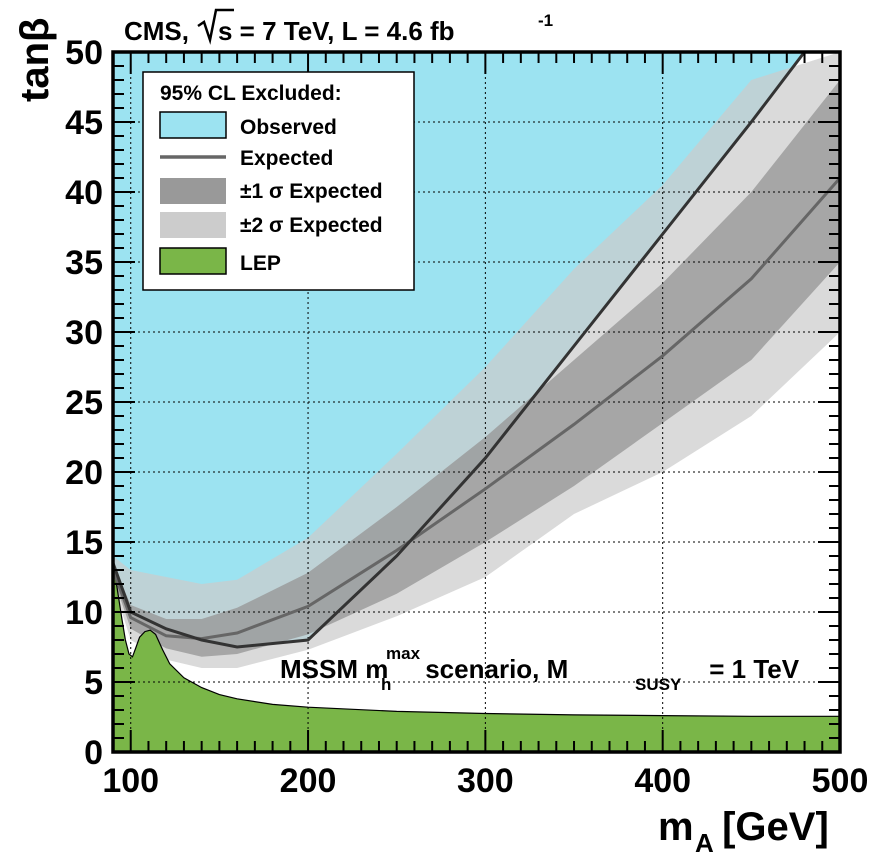  What do you see at coordinates (770, 827) in the screenshot?
I see `x-axis-title-unit: [GeV]` at bounding box center [770, 827].